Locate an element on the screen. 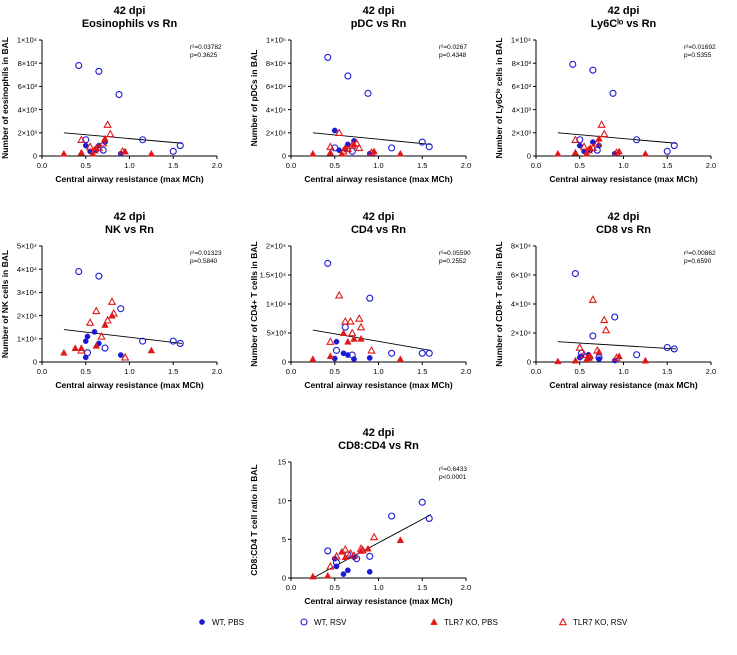 The height and width of the screenshot is (655, 737). y-tick-label: 5×10³ is located at coordinates (277, 333).